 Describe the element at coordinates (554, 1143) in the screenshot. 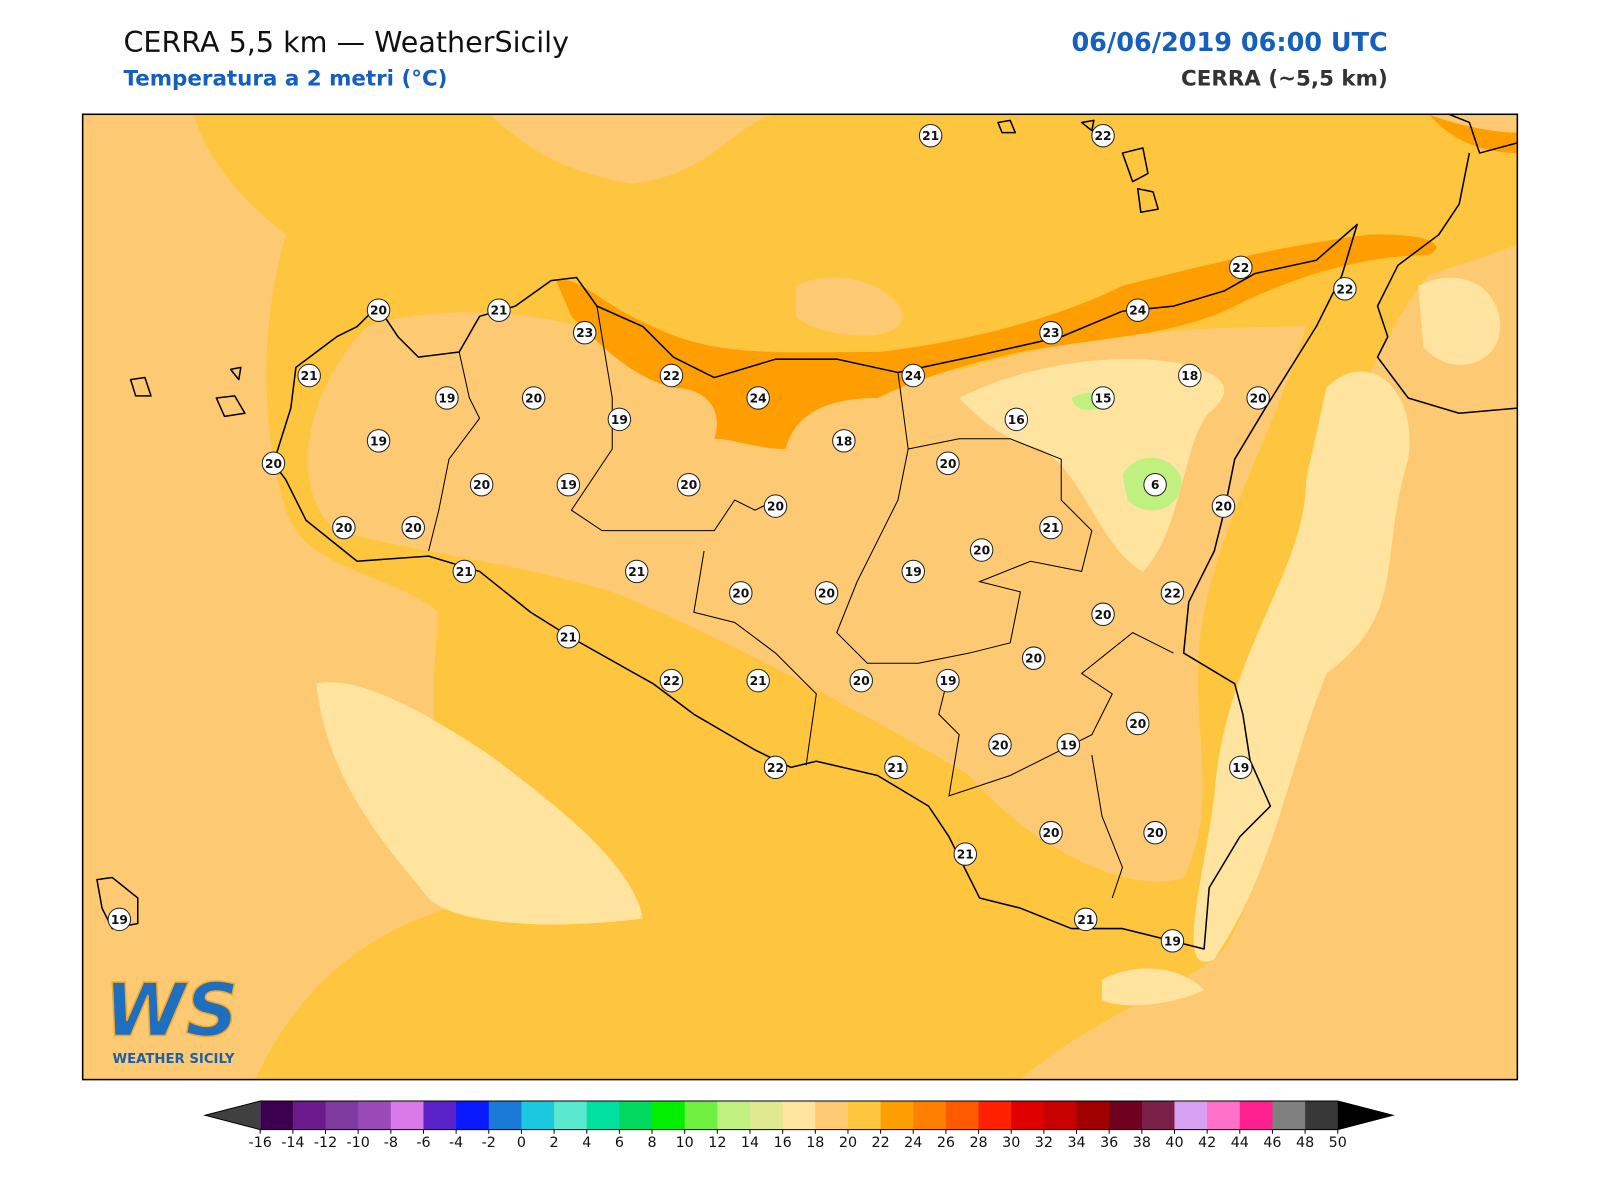

I see `colorbar-label: 2` at that location.